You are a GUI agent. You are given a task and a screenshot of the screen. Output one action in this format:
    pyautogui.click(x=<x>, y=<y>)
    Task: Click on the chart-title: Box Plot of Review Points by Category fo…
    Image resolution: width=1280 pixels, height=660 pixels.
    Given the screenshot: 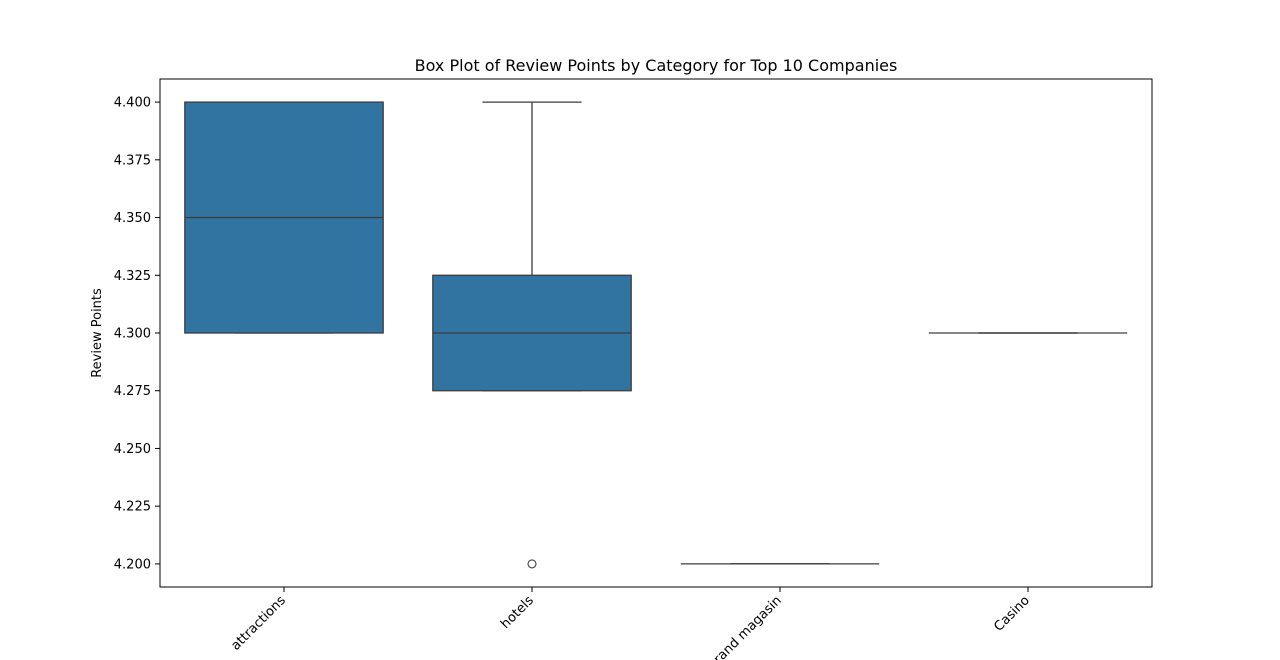 What is the action you would take?
    pyautogui.click(x=656, y=65)
    